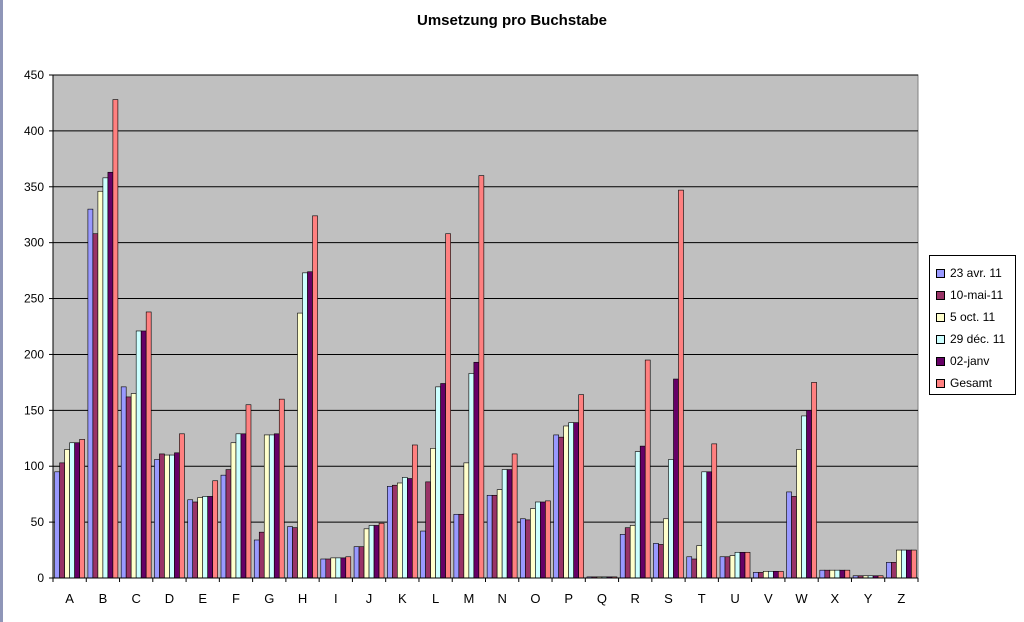  What do you see at coordinates (34, 131) in the screenshot?
I see `y-tick-label: 400` at bounding box center [34, 131].